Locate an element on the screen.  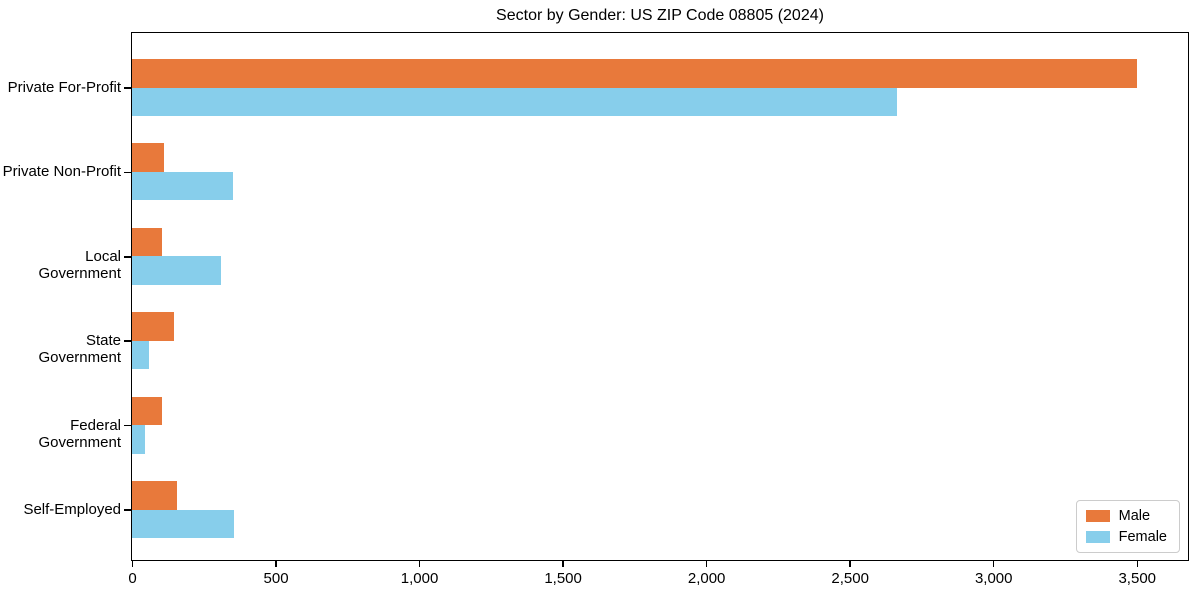
legend-label-male: Male is located at coordinates (1134, 516).